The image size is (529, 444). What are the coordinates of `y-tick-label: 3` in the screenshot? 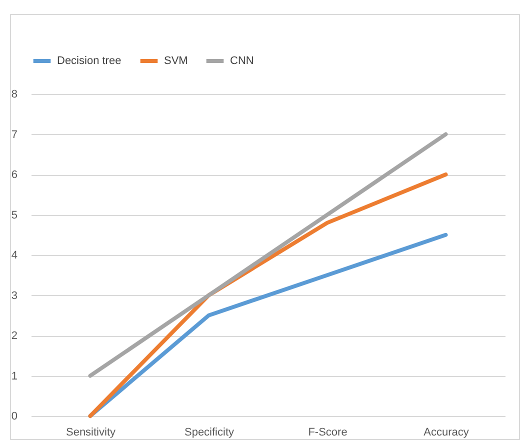 It's located at (14, 296).